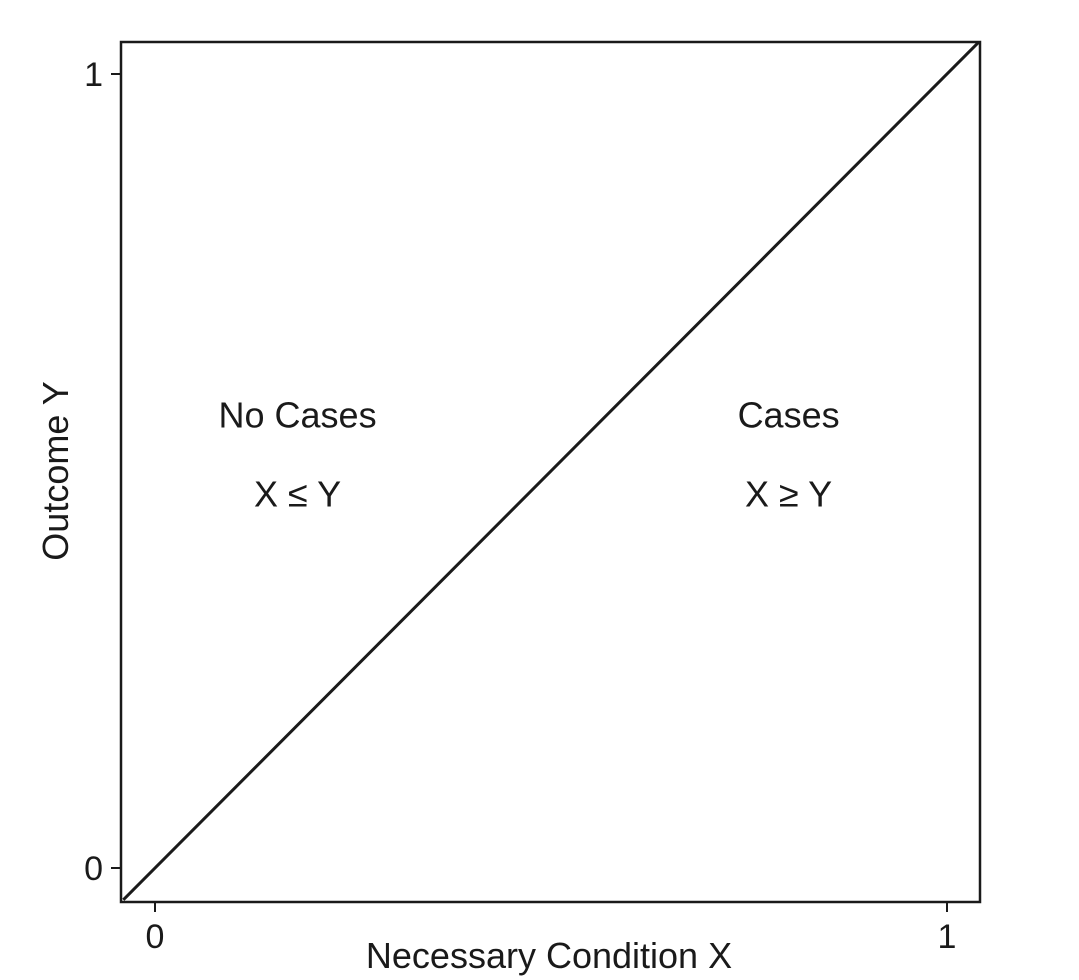 This screenshot has width=1079, height=980. Describe the element at coordinates (549, 955) in the screenshot. I see `x-axis-label: Necessary Condition X` at that location.